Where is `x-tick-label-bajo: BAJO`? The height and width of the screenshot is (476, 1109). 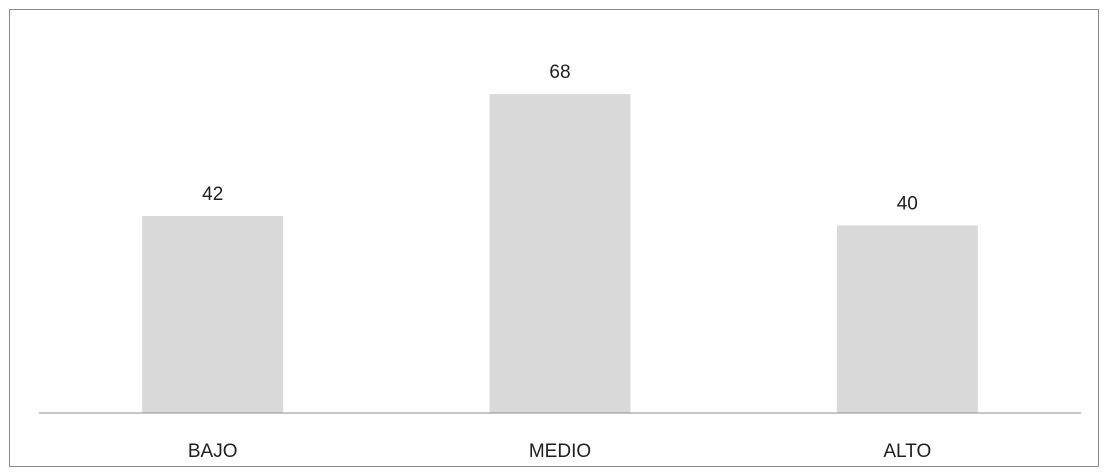 x-tick-label-bajo: BAJO is located at coordinates (213, 451).